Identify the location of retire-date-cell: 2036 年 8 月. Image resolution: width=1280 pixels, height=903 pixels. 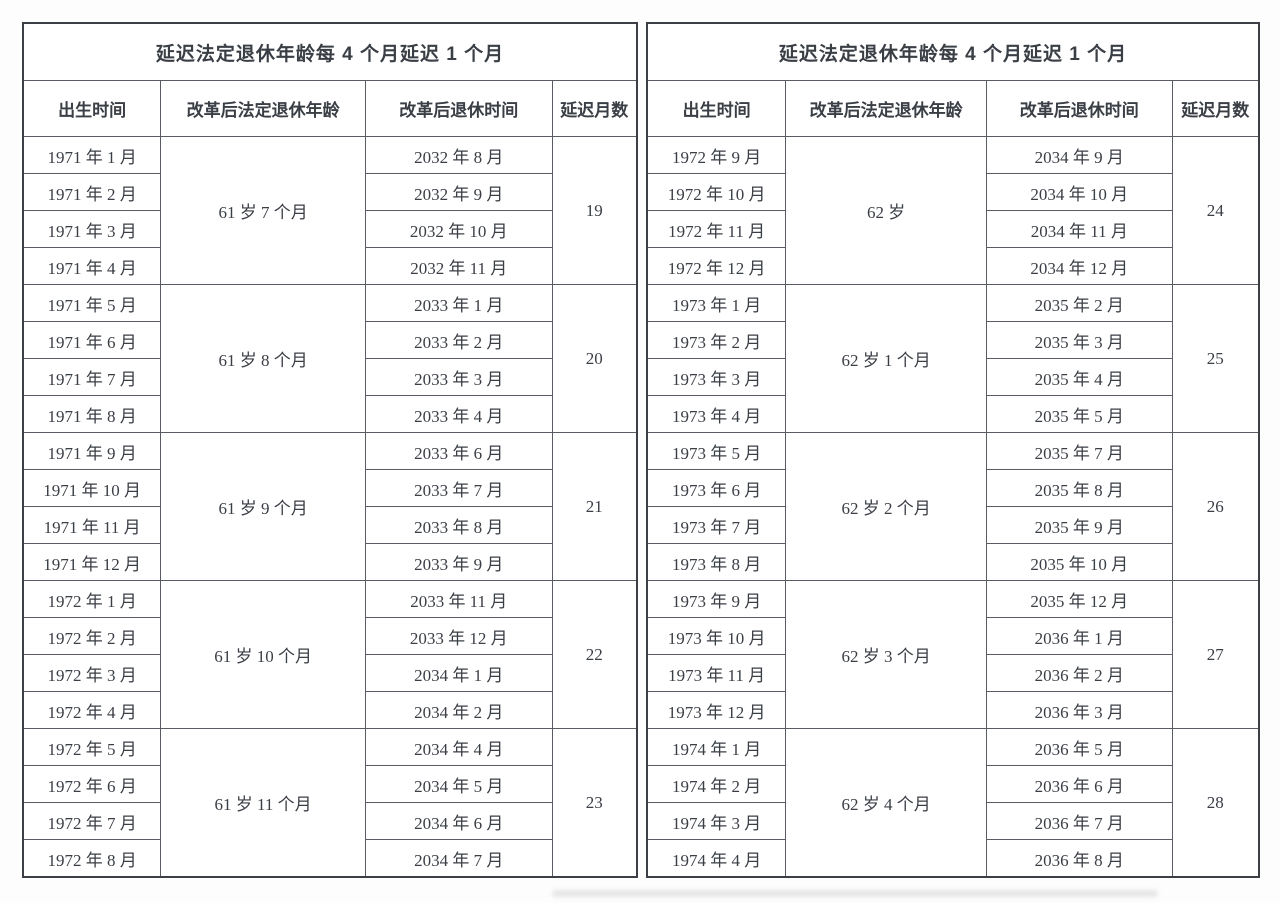
(1079, 858).